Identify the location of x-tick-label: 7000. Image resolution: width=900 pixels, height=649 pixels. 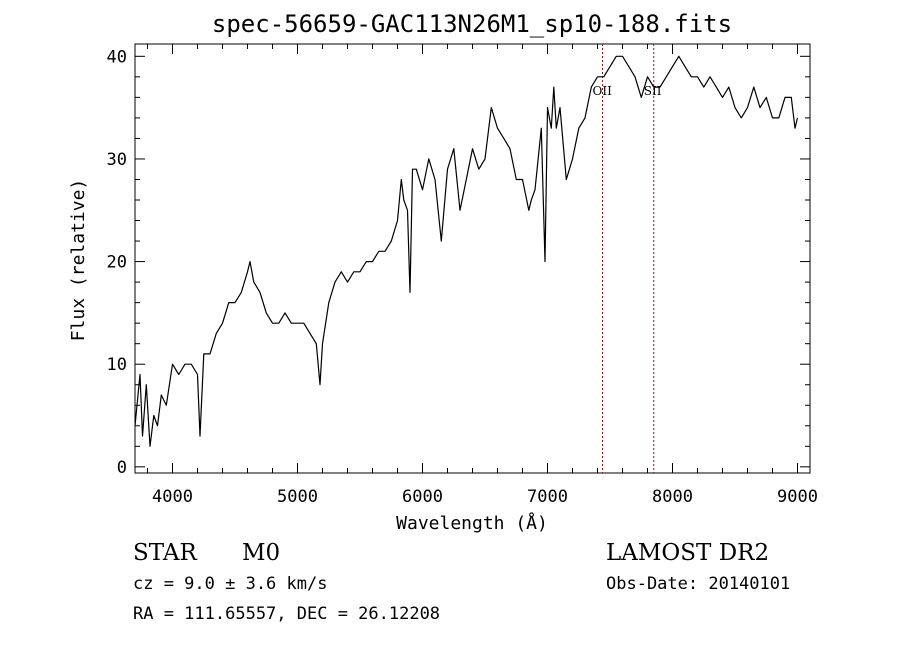
(547, 497).